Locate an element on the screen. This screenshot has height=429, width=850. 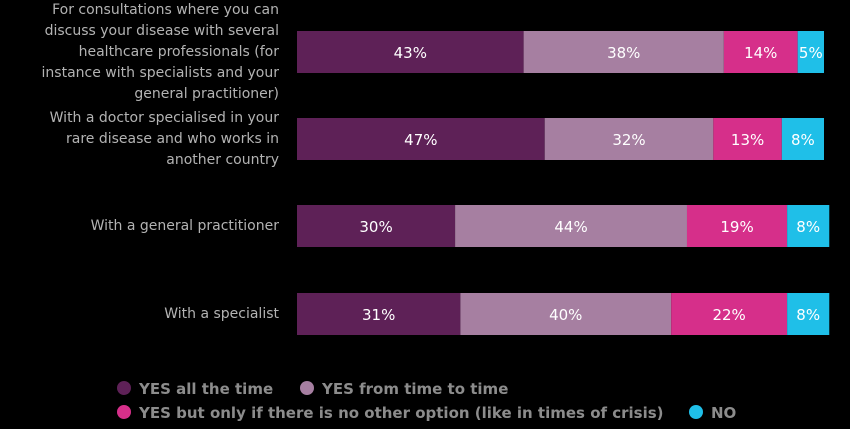
data-label: 44% is located at coordinates (570, 227).